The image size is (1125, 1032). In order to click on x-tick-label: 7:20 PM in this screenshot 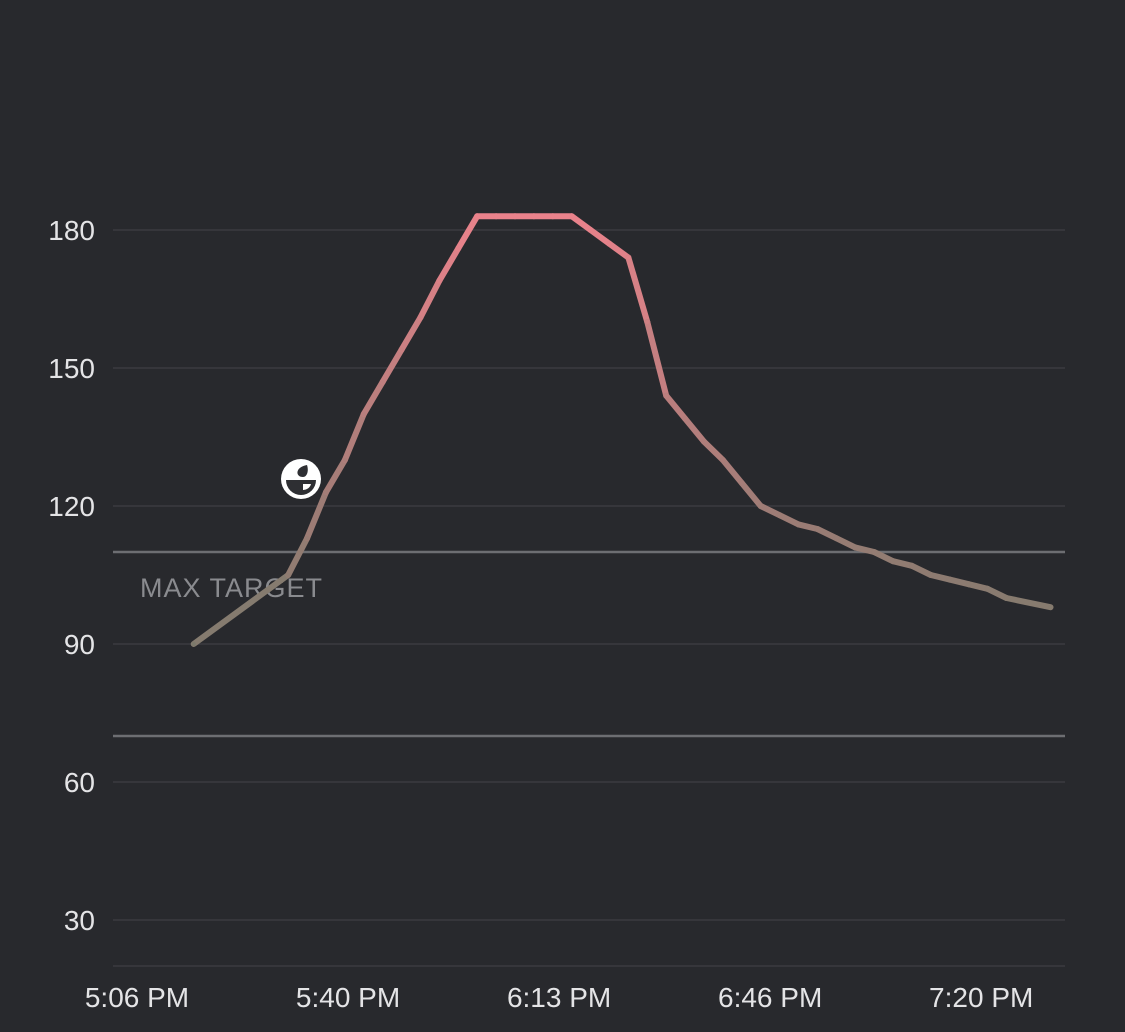, I will do `click(981, 997)`.